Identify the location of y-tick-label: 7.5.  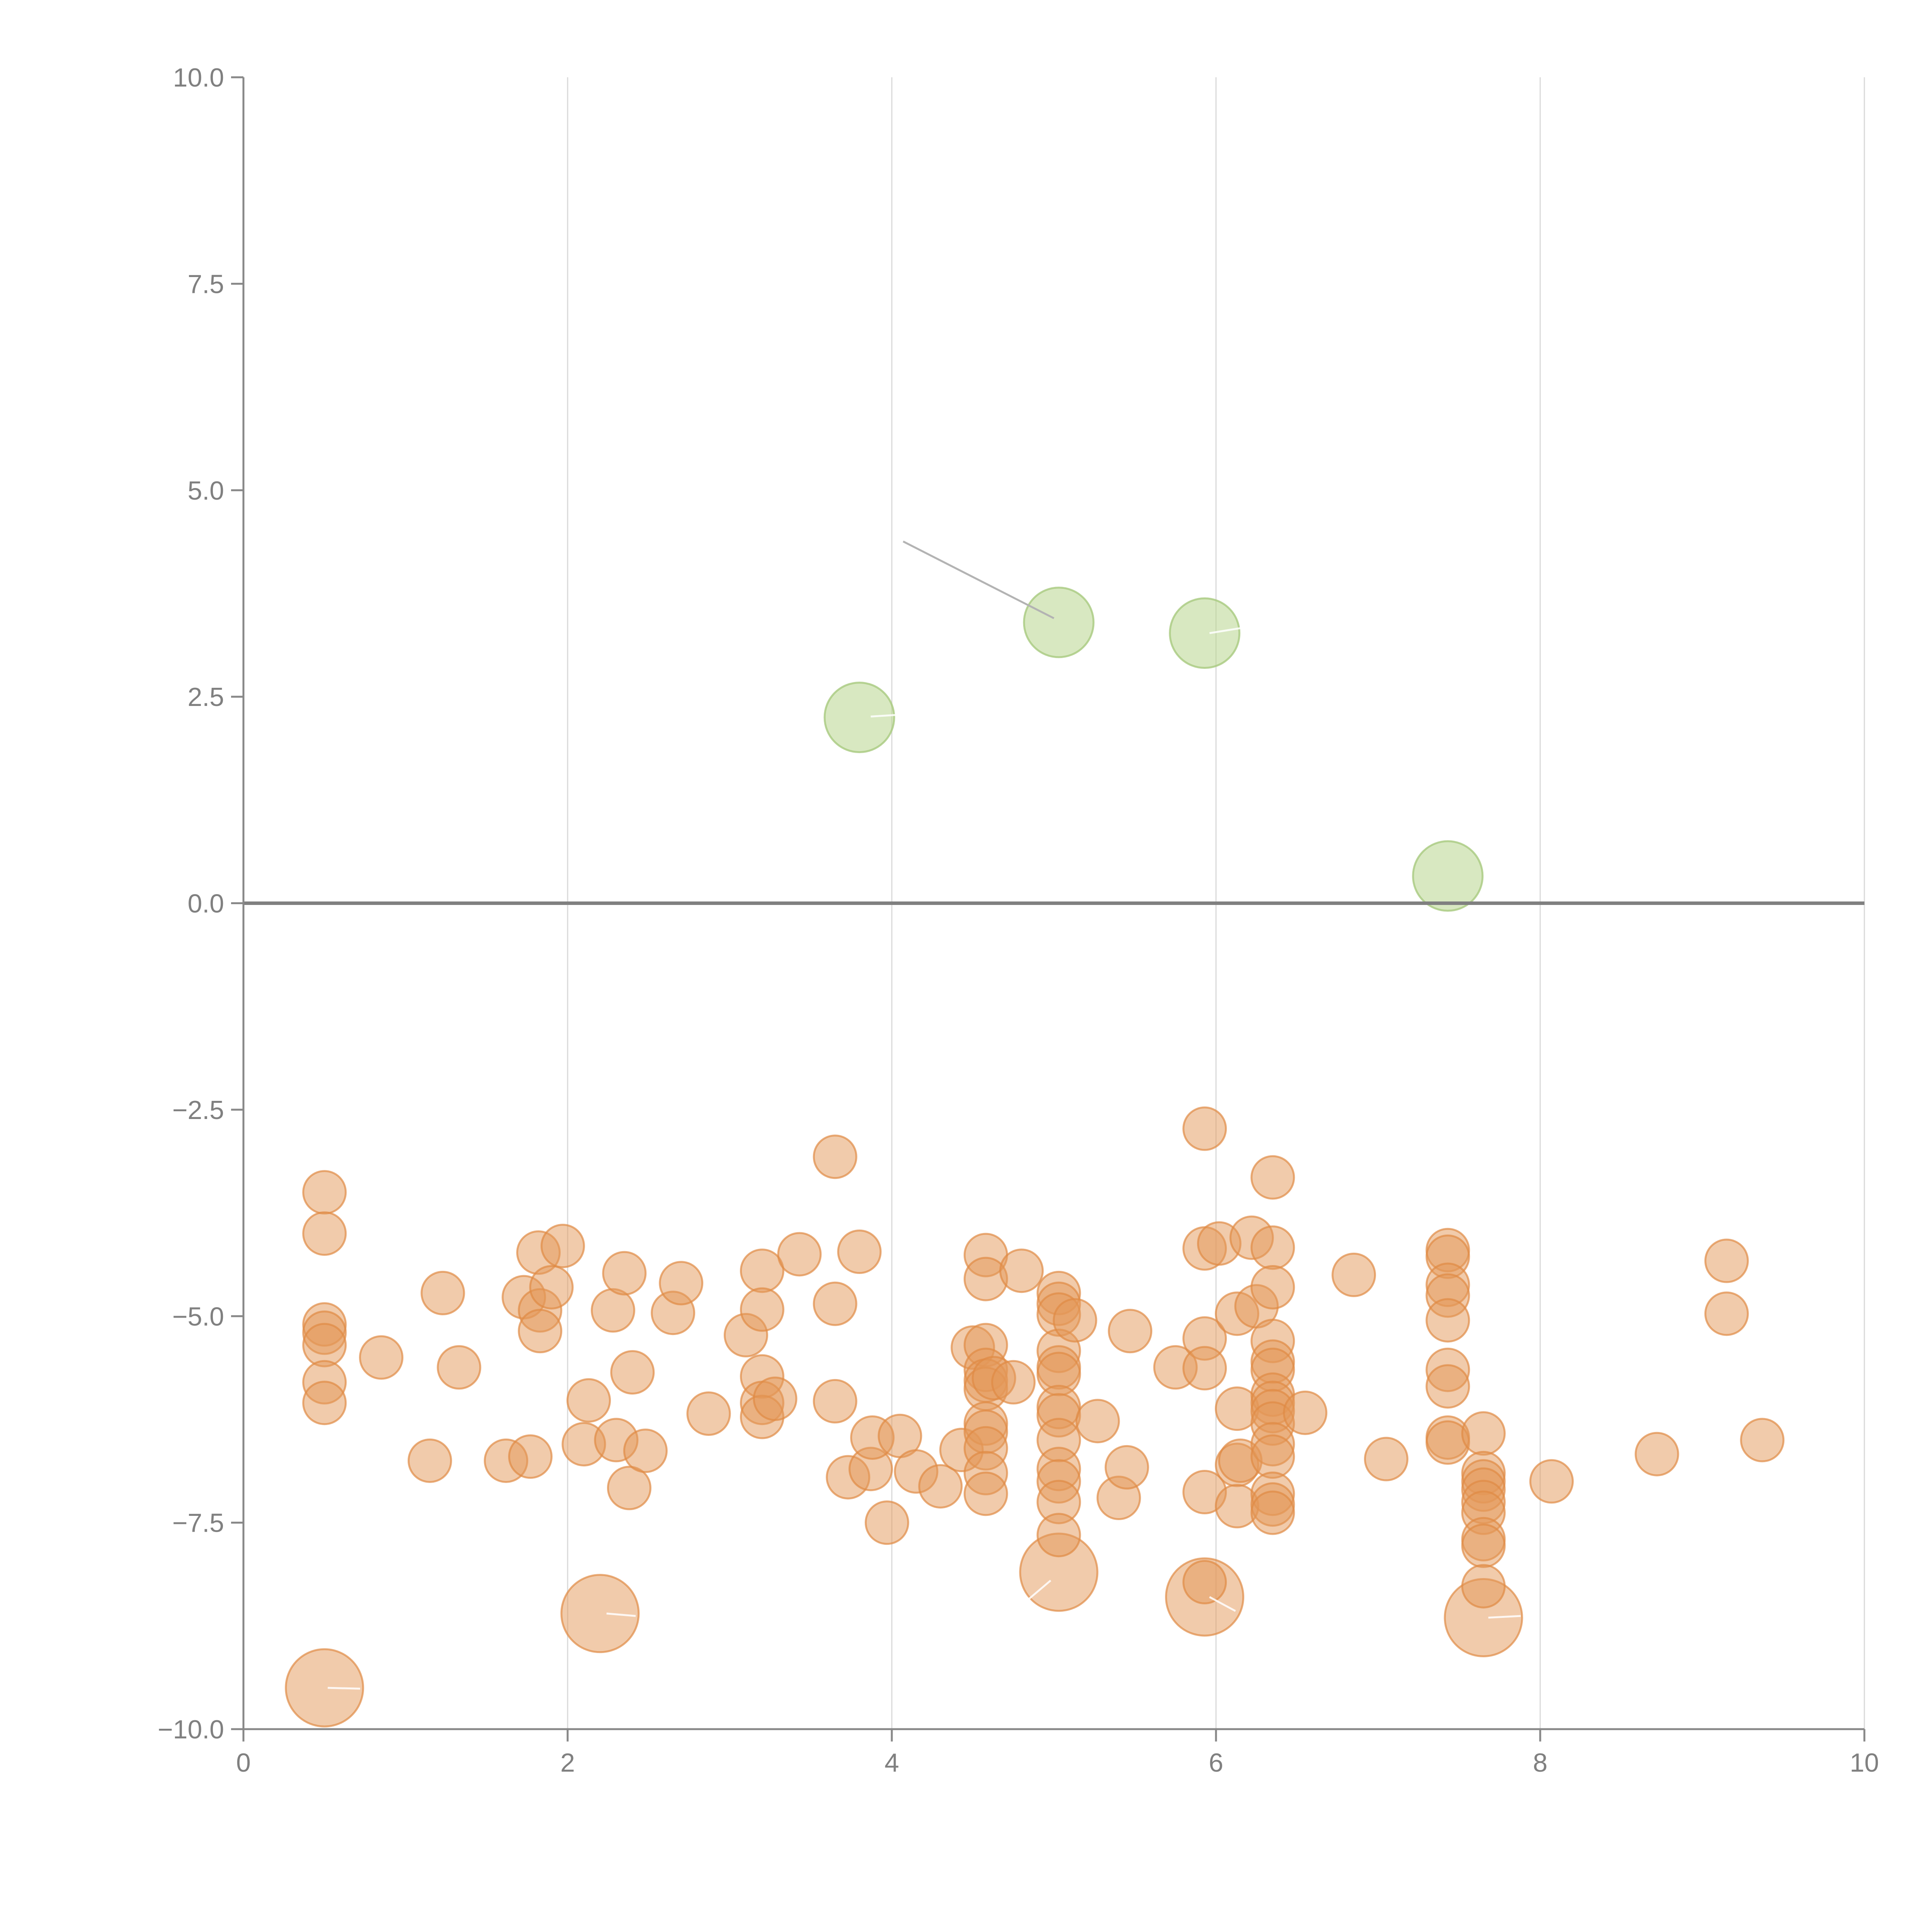
(205, 284).